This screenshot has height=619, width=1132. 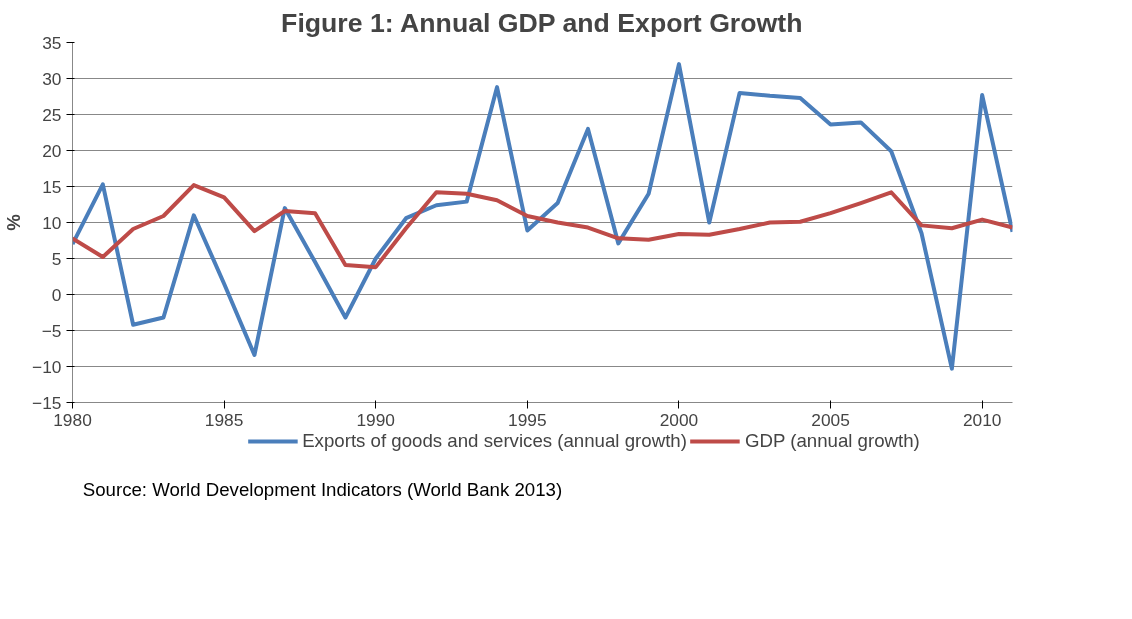 What do you see at coordinates (679, 419) in the screenshot?
I see `x-tick-label: 2000` at bounding box center [679, 419].